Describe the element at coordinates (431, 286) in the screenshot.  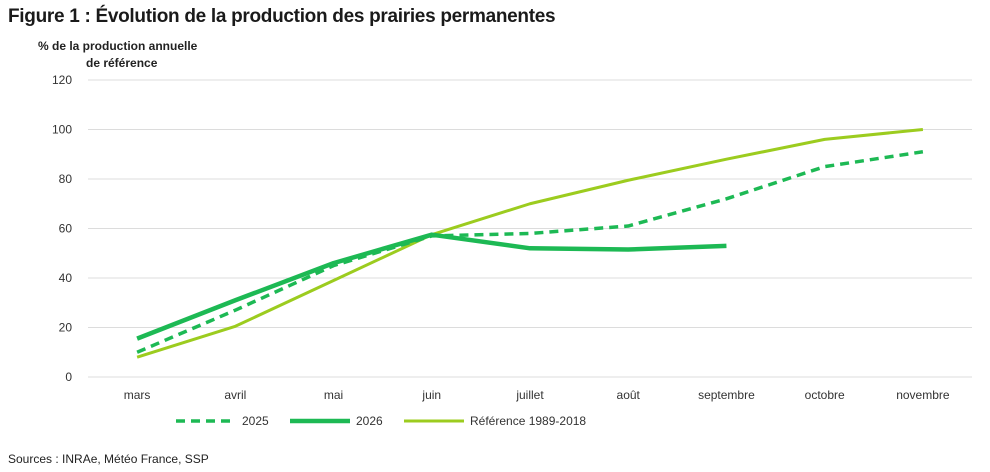
I see `series-line-2026` at that location.